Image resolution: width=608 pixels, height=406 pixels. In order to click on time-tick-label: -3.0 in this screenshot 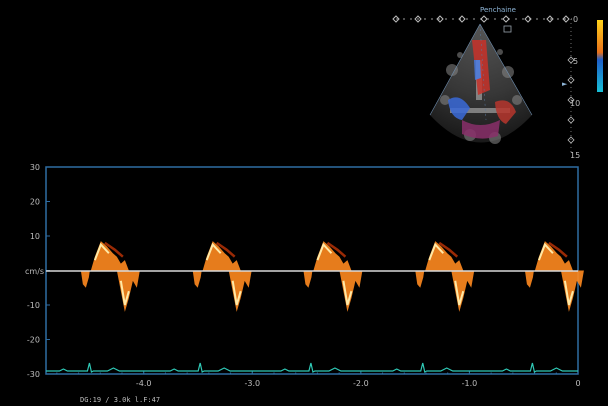, I will do `click(252, 383)`.